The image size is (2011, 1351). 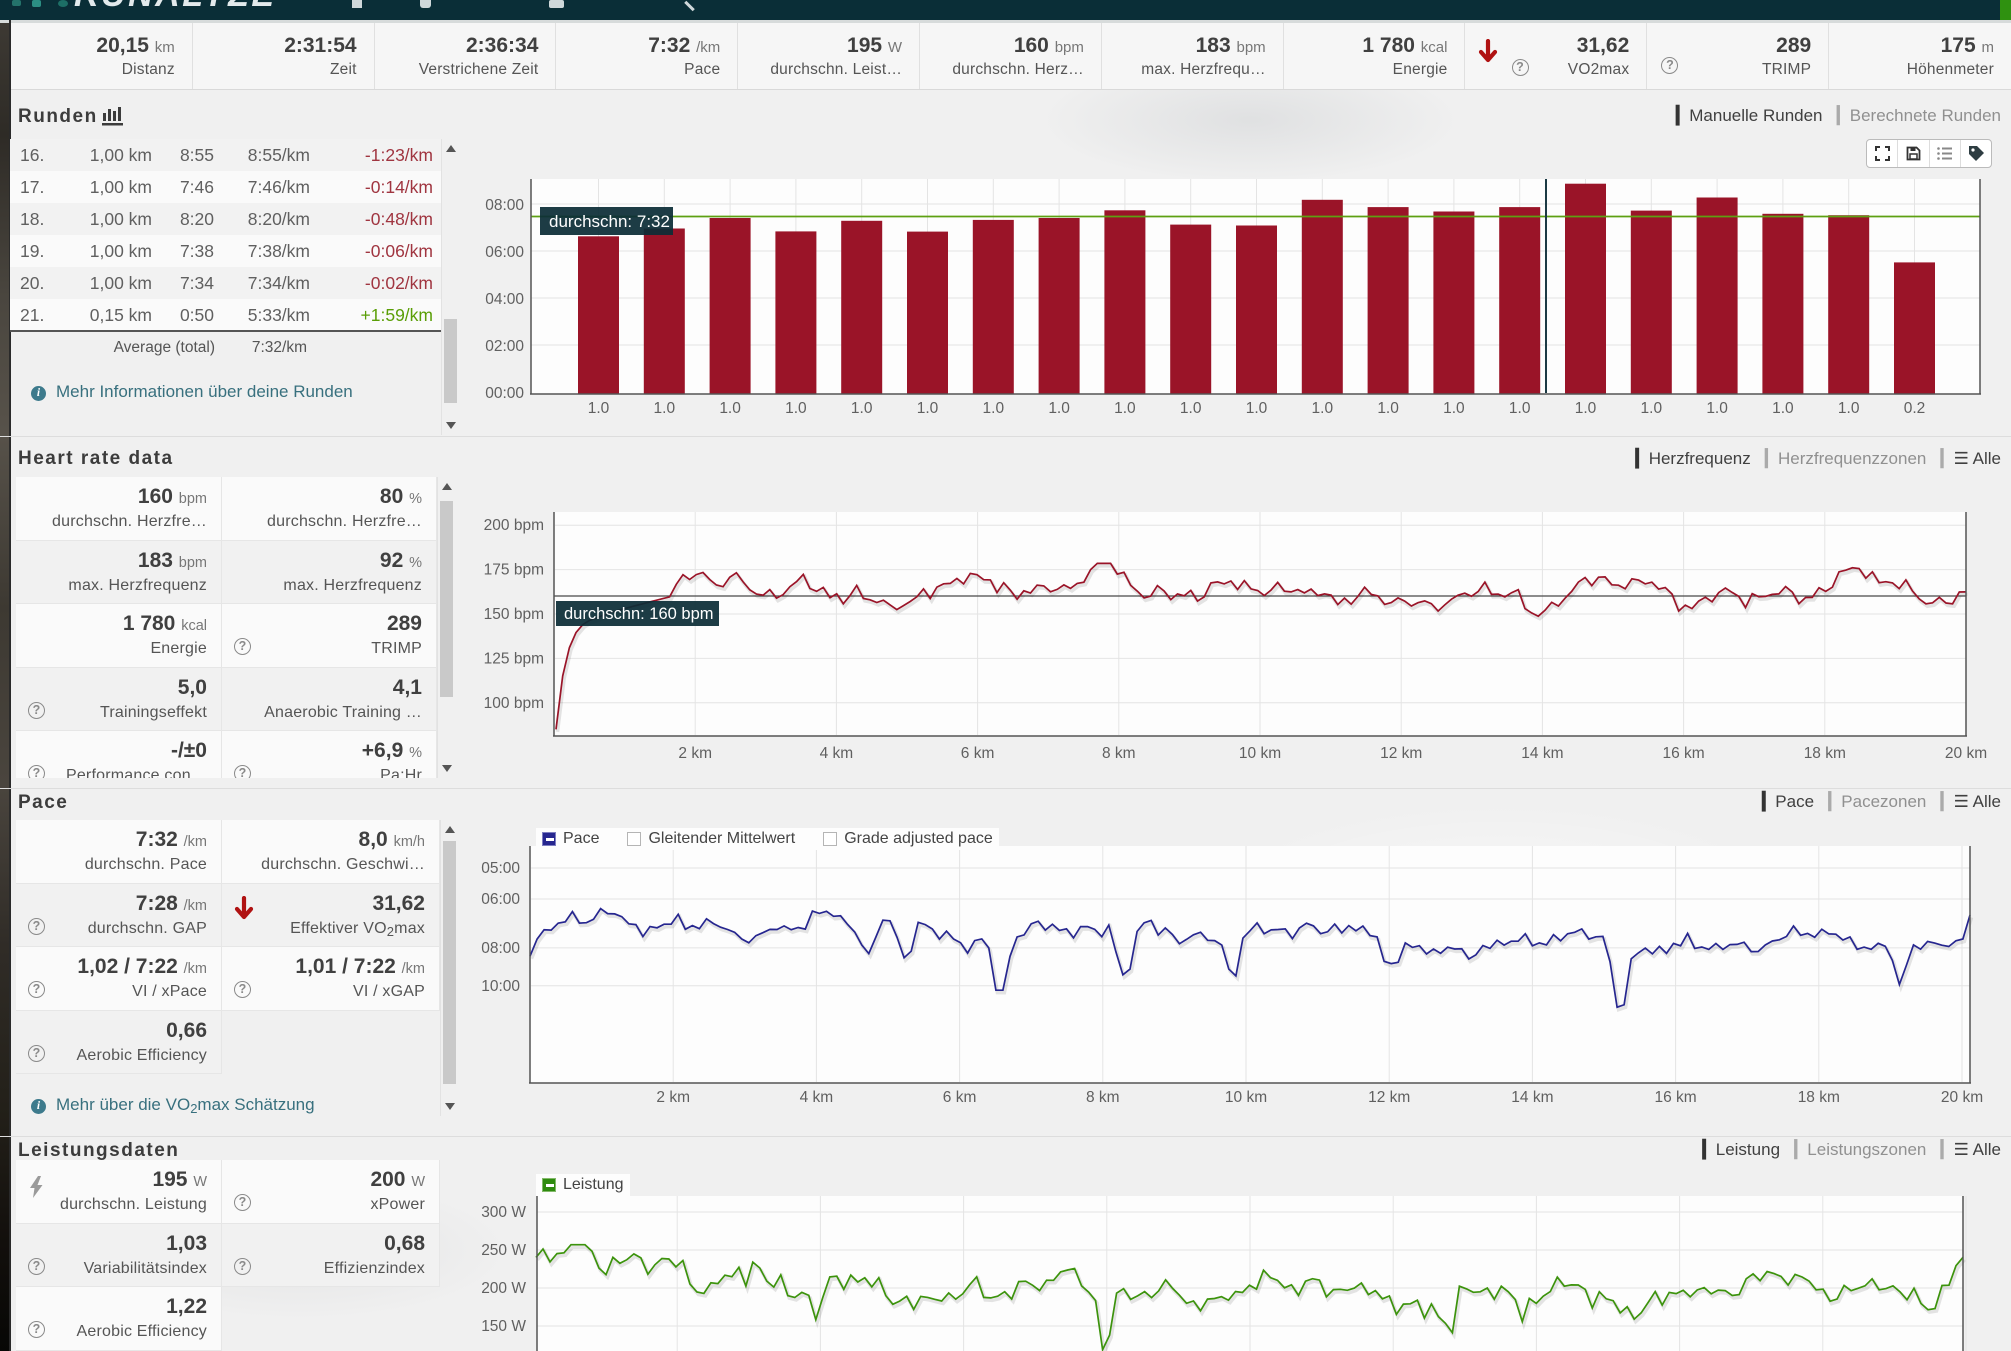 What do you see at coordinates (504, 299) in the screenshot?
I see `svg-text: 04:00` at bounding box center [504, 299].